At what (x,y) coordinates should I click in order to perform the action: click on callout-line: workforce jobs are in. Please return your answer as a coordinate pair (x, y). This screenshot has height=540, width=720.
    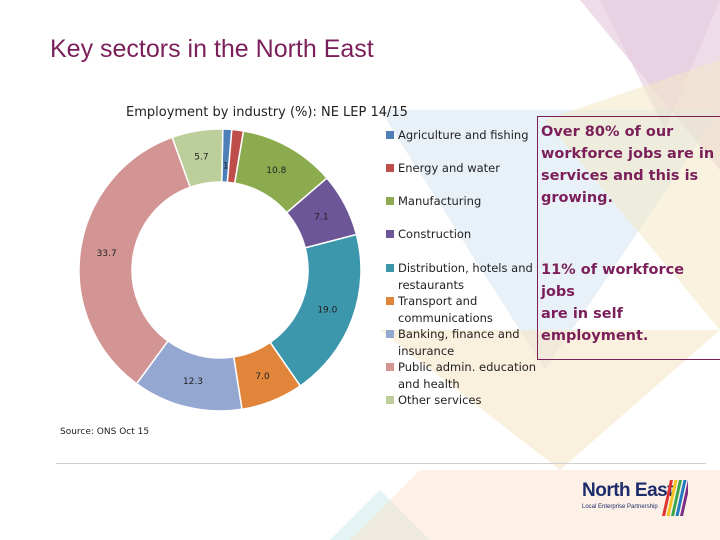
    Looking at the image, I should click on (628, 154).